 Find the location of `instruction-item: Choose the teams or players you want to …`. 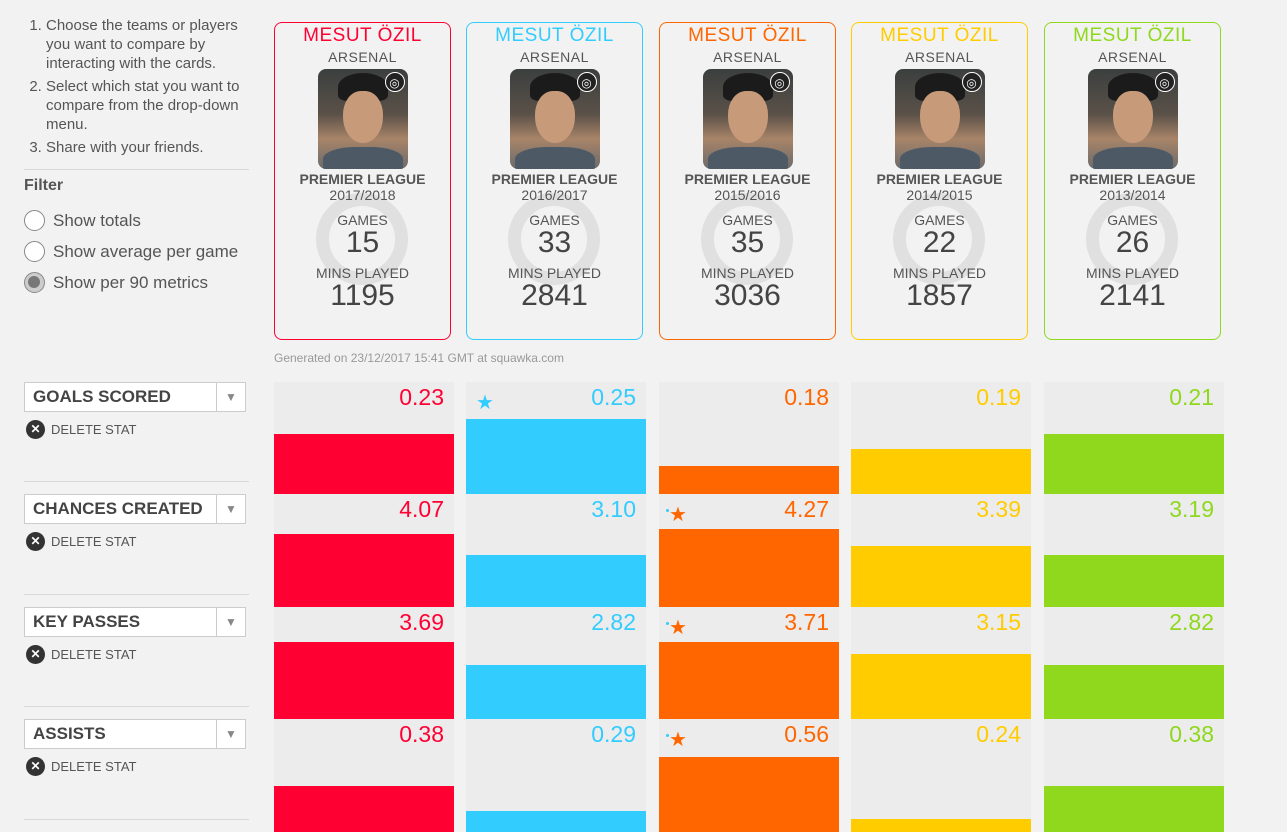

instruction-item: Choose the teams or players you want to … is located at coordinates (155, 44).